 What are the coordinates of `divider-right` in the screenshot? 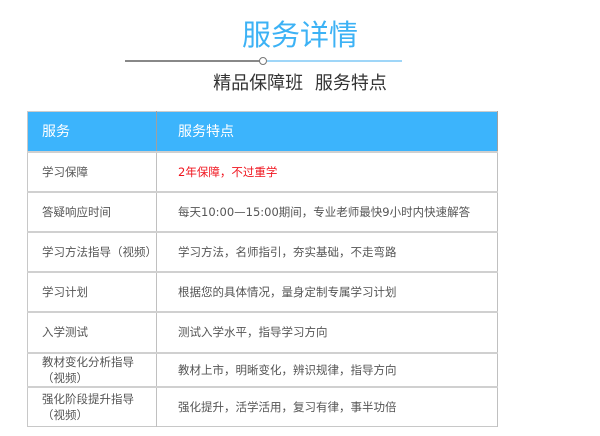 It's located at (334, 61).